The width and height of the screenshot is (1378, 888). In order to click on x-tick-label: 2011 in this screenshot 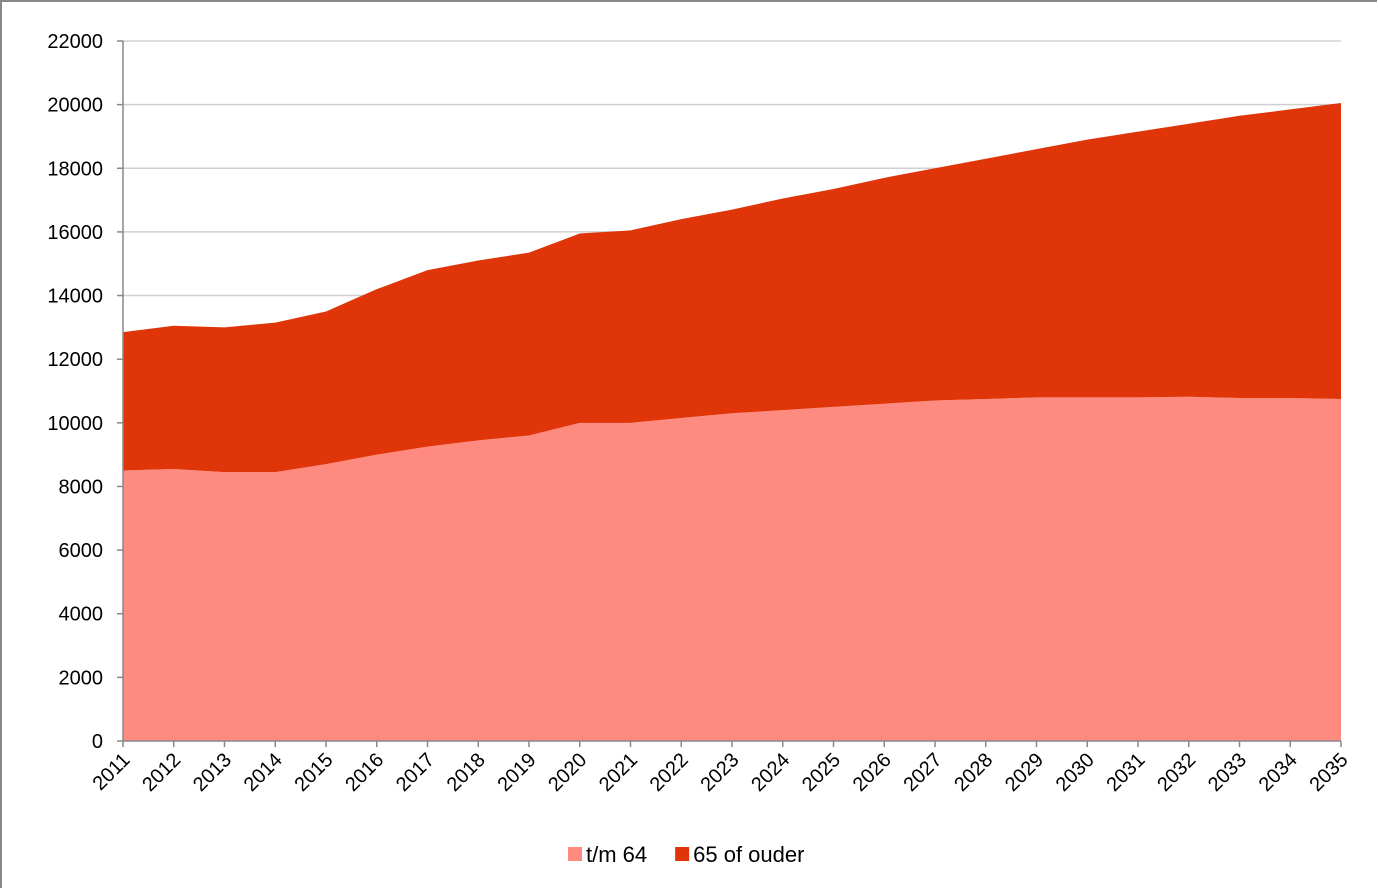, I will do `click(112, 772)`.